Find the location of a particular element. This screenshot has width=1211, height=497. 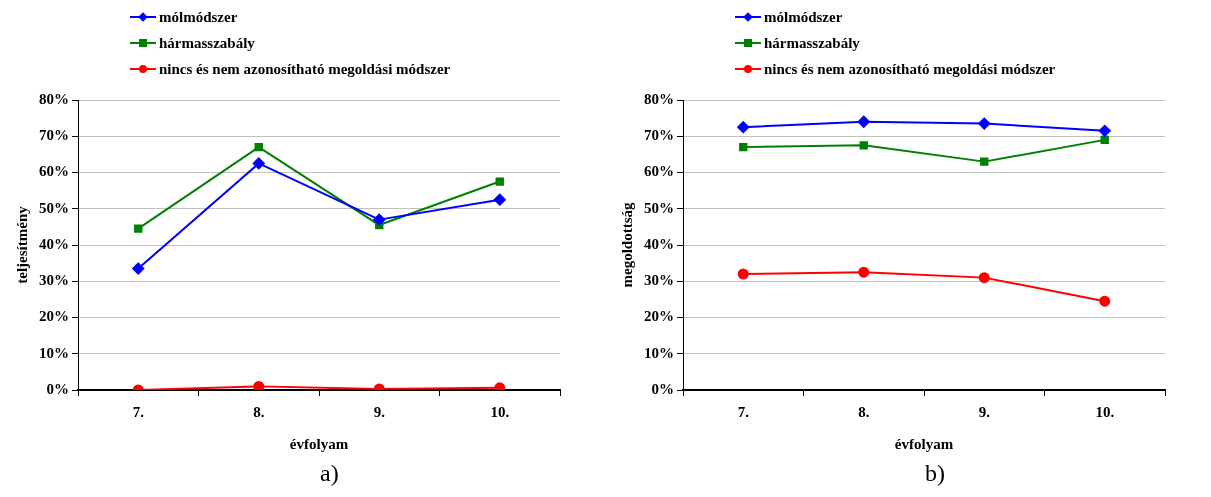

text: a) is located at coordinates (329, 473).